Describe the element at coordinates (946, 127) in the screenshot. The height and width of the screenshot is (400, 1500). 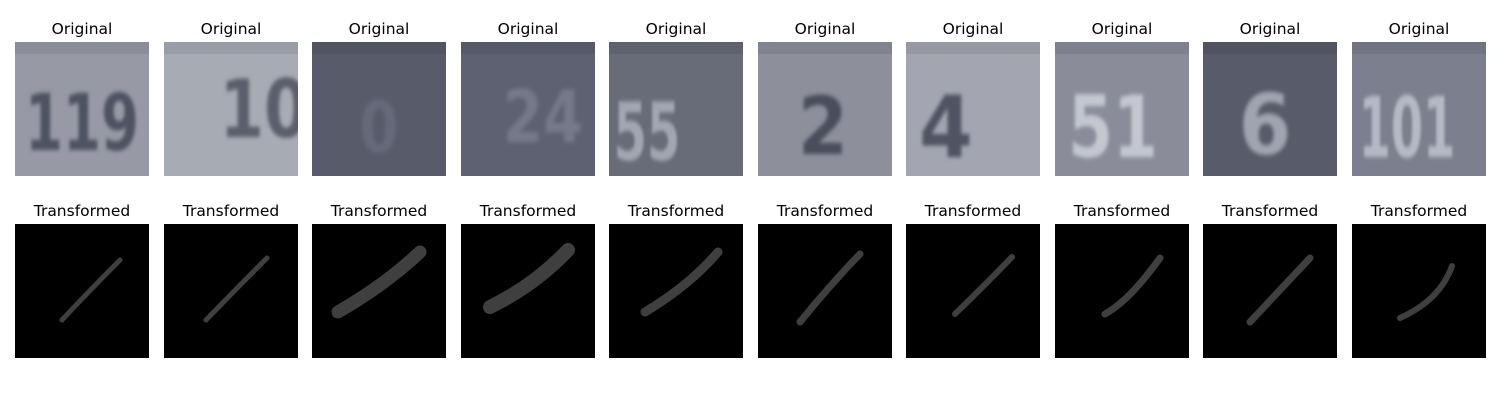
I see `digit-glyph: 4` at that location.